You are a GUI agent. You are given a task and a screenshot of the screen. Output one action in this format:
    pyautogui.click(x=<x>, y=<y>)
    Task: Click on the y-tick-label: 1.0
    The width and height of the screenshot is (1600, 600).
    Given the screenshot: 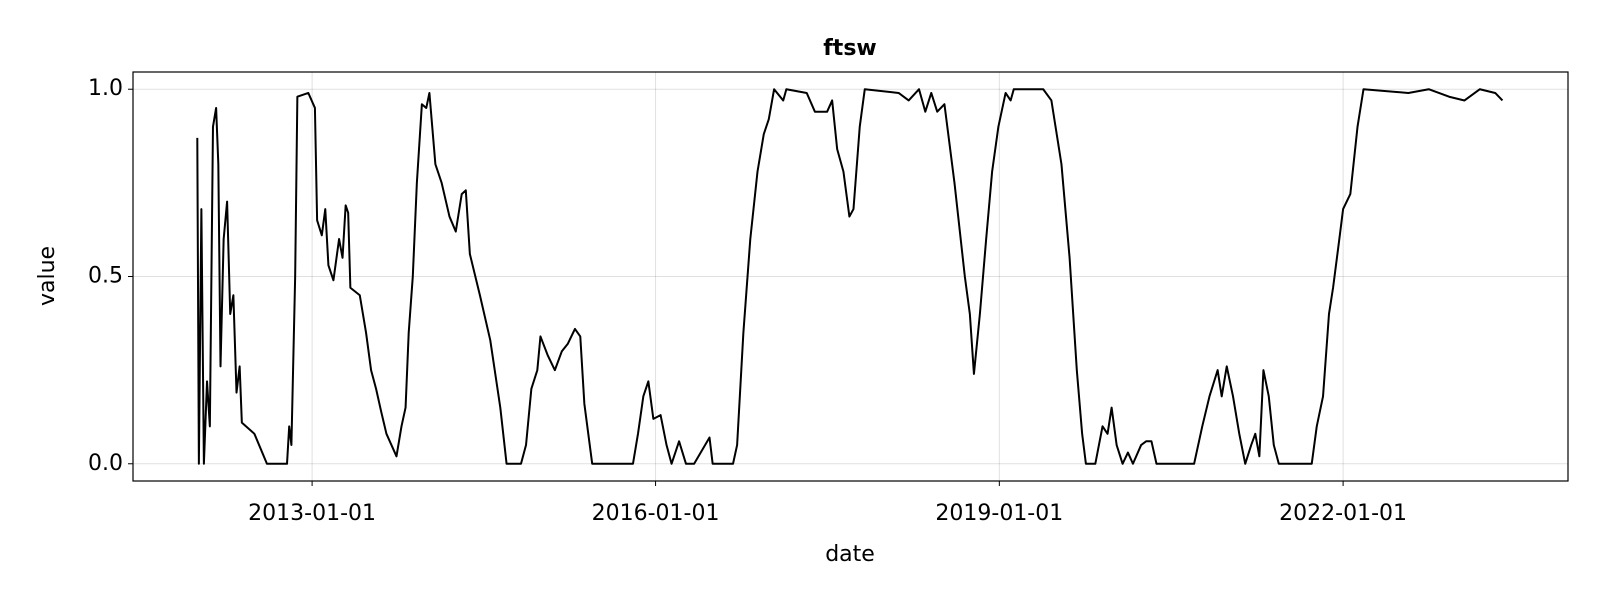 What is the action you would take?
    pyautogui.click(x=105, y=88)
    